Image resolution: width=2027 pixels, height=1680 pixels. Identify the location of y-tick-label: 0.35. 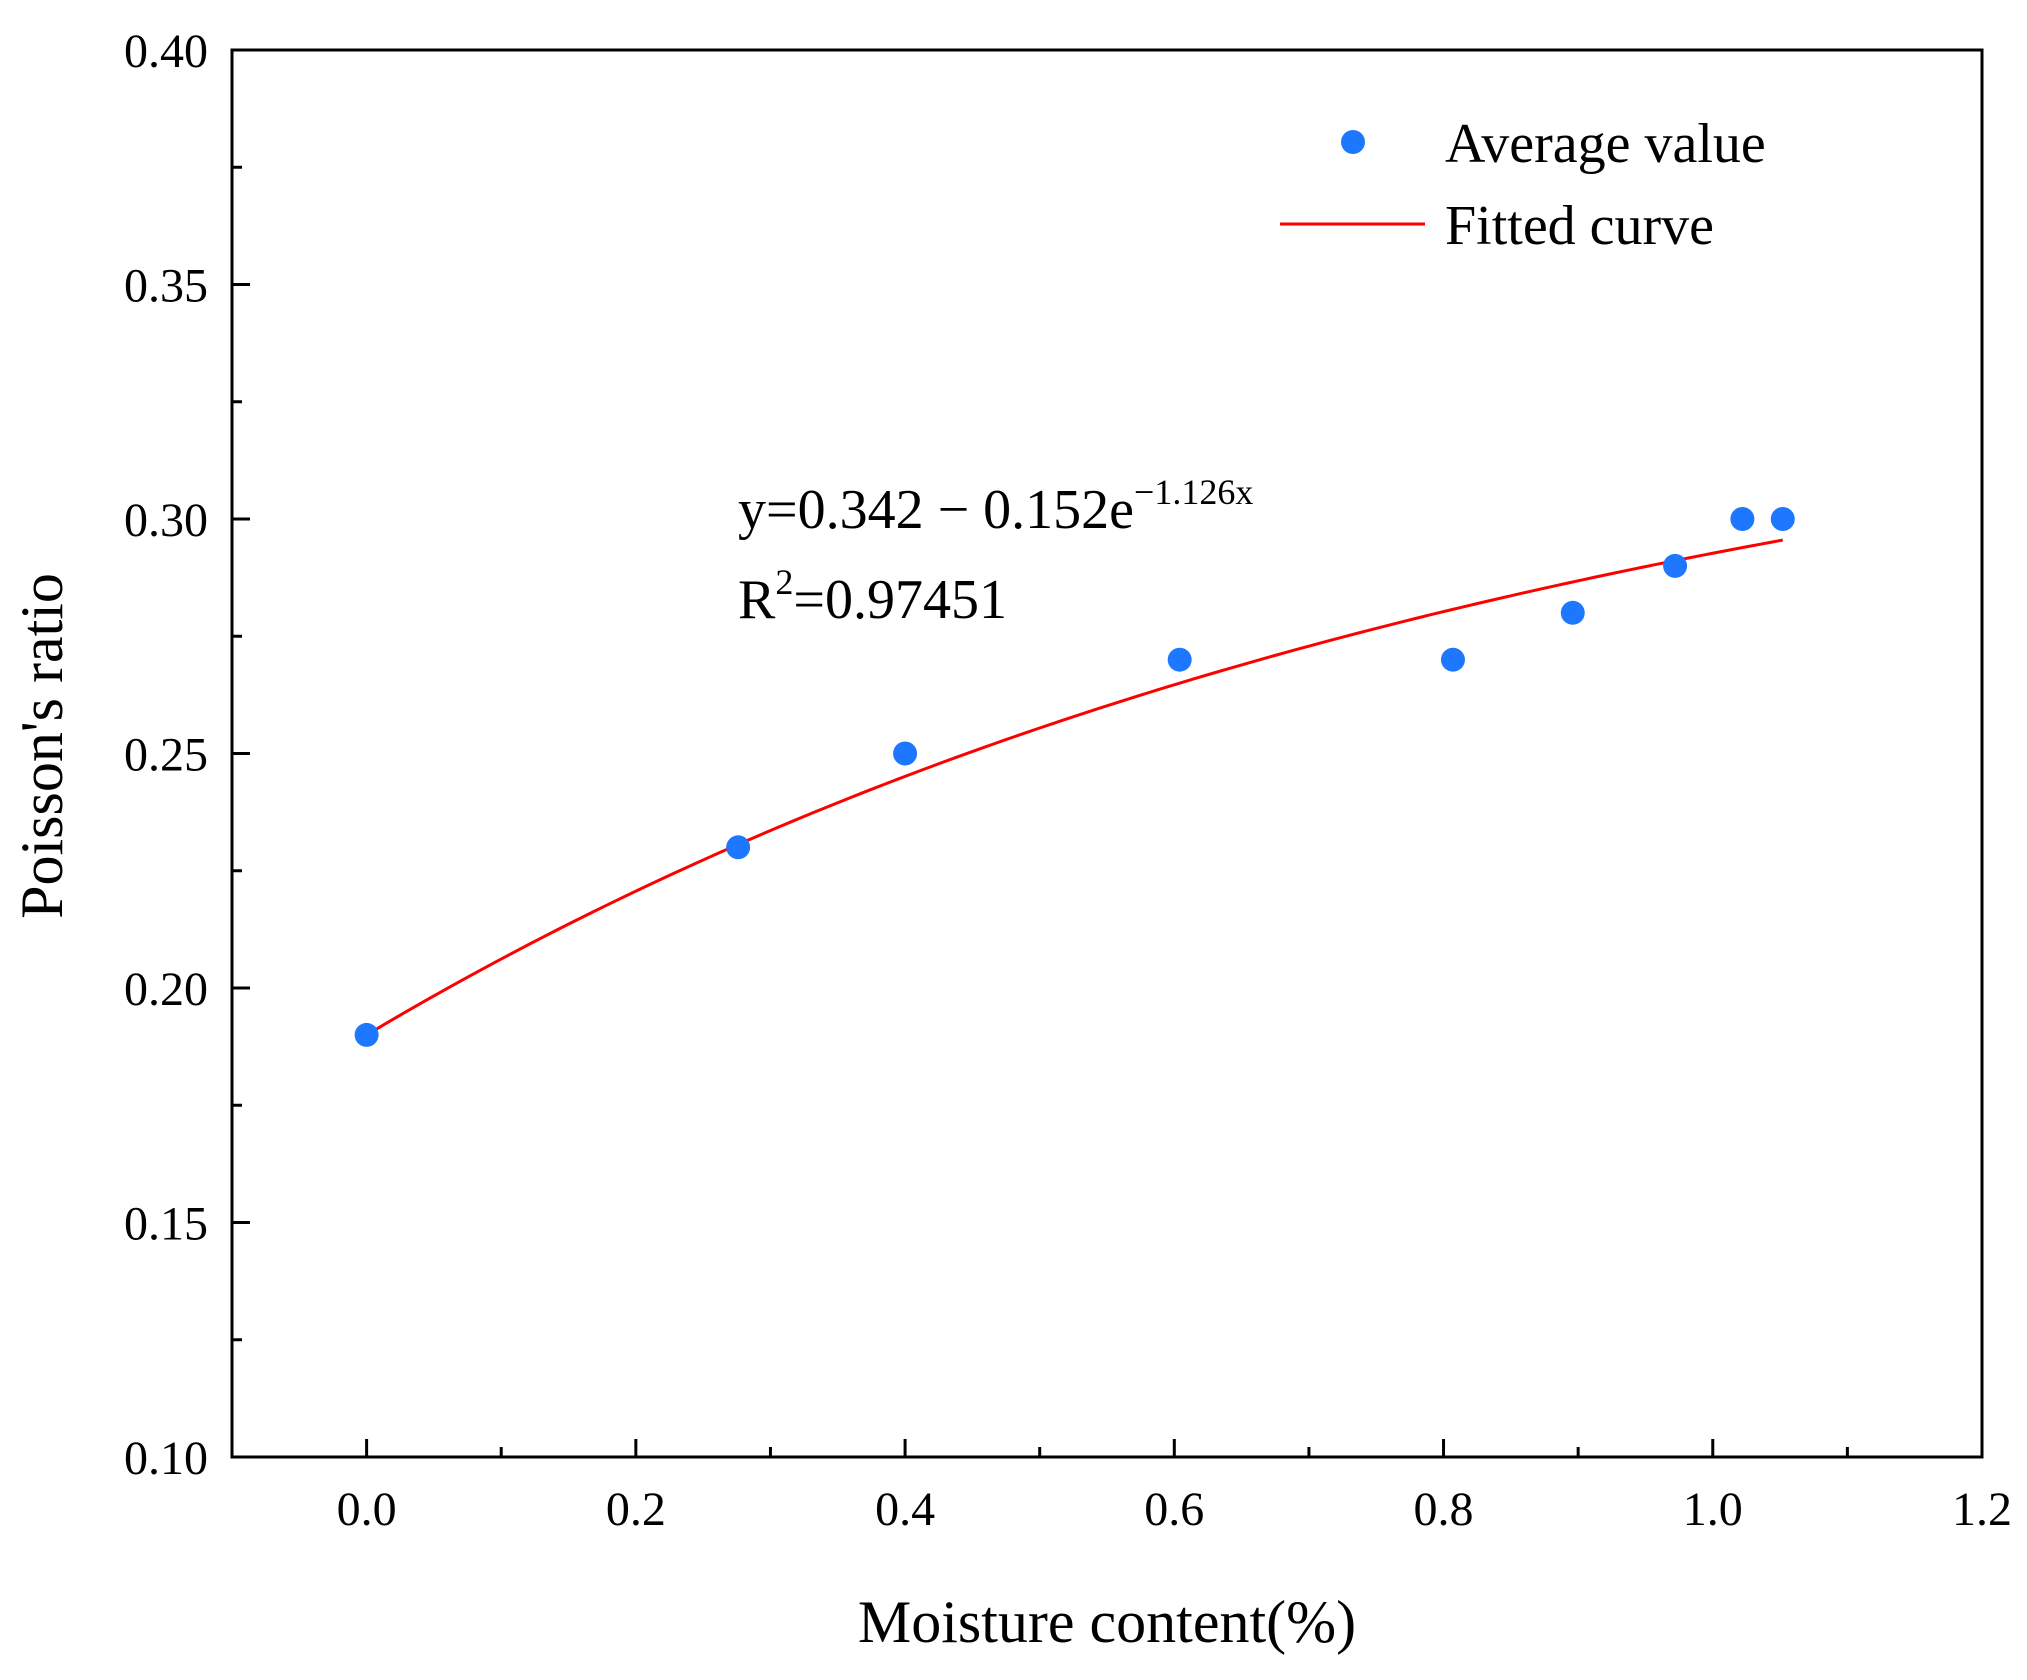
(166, 286).